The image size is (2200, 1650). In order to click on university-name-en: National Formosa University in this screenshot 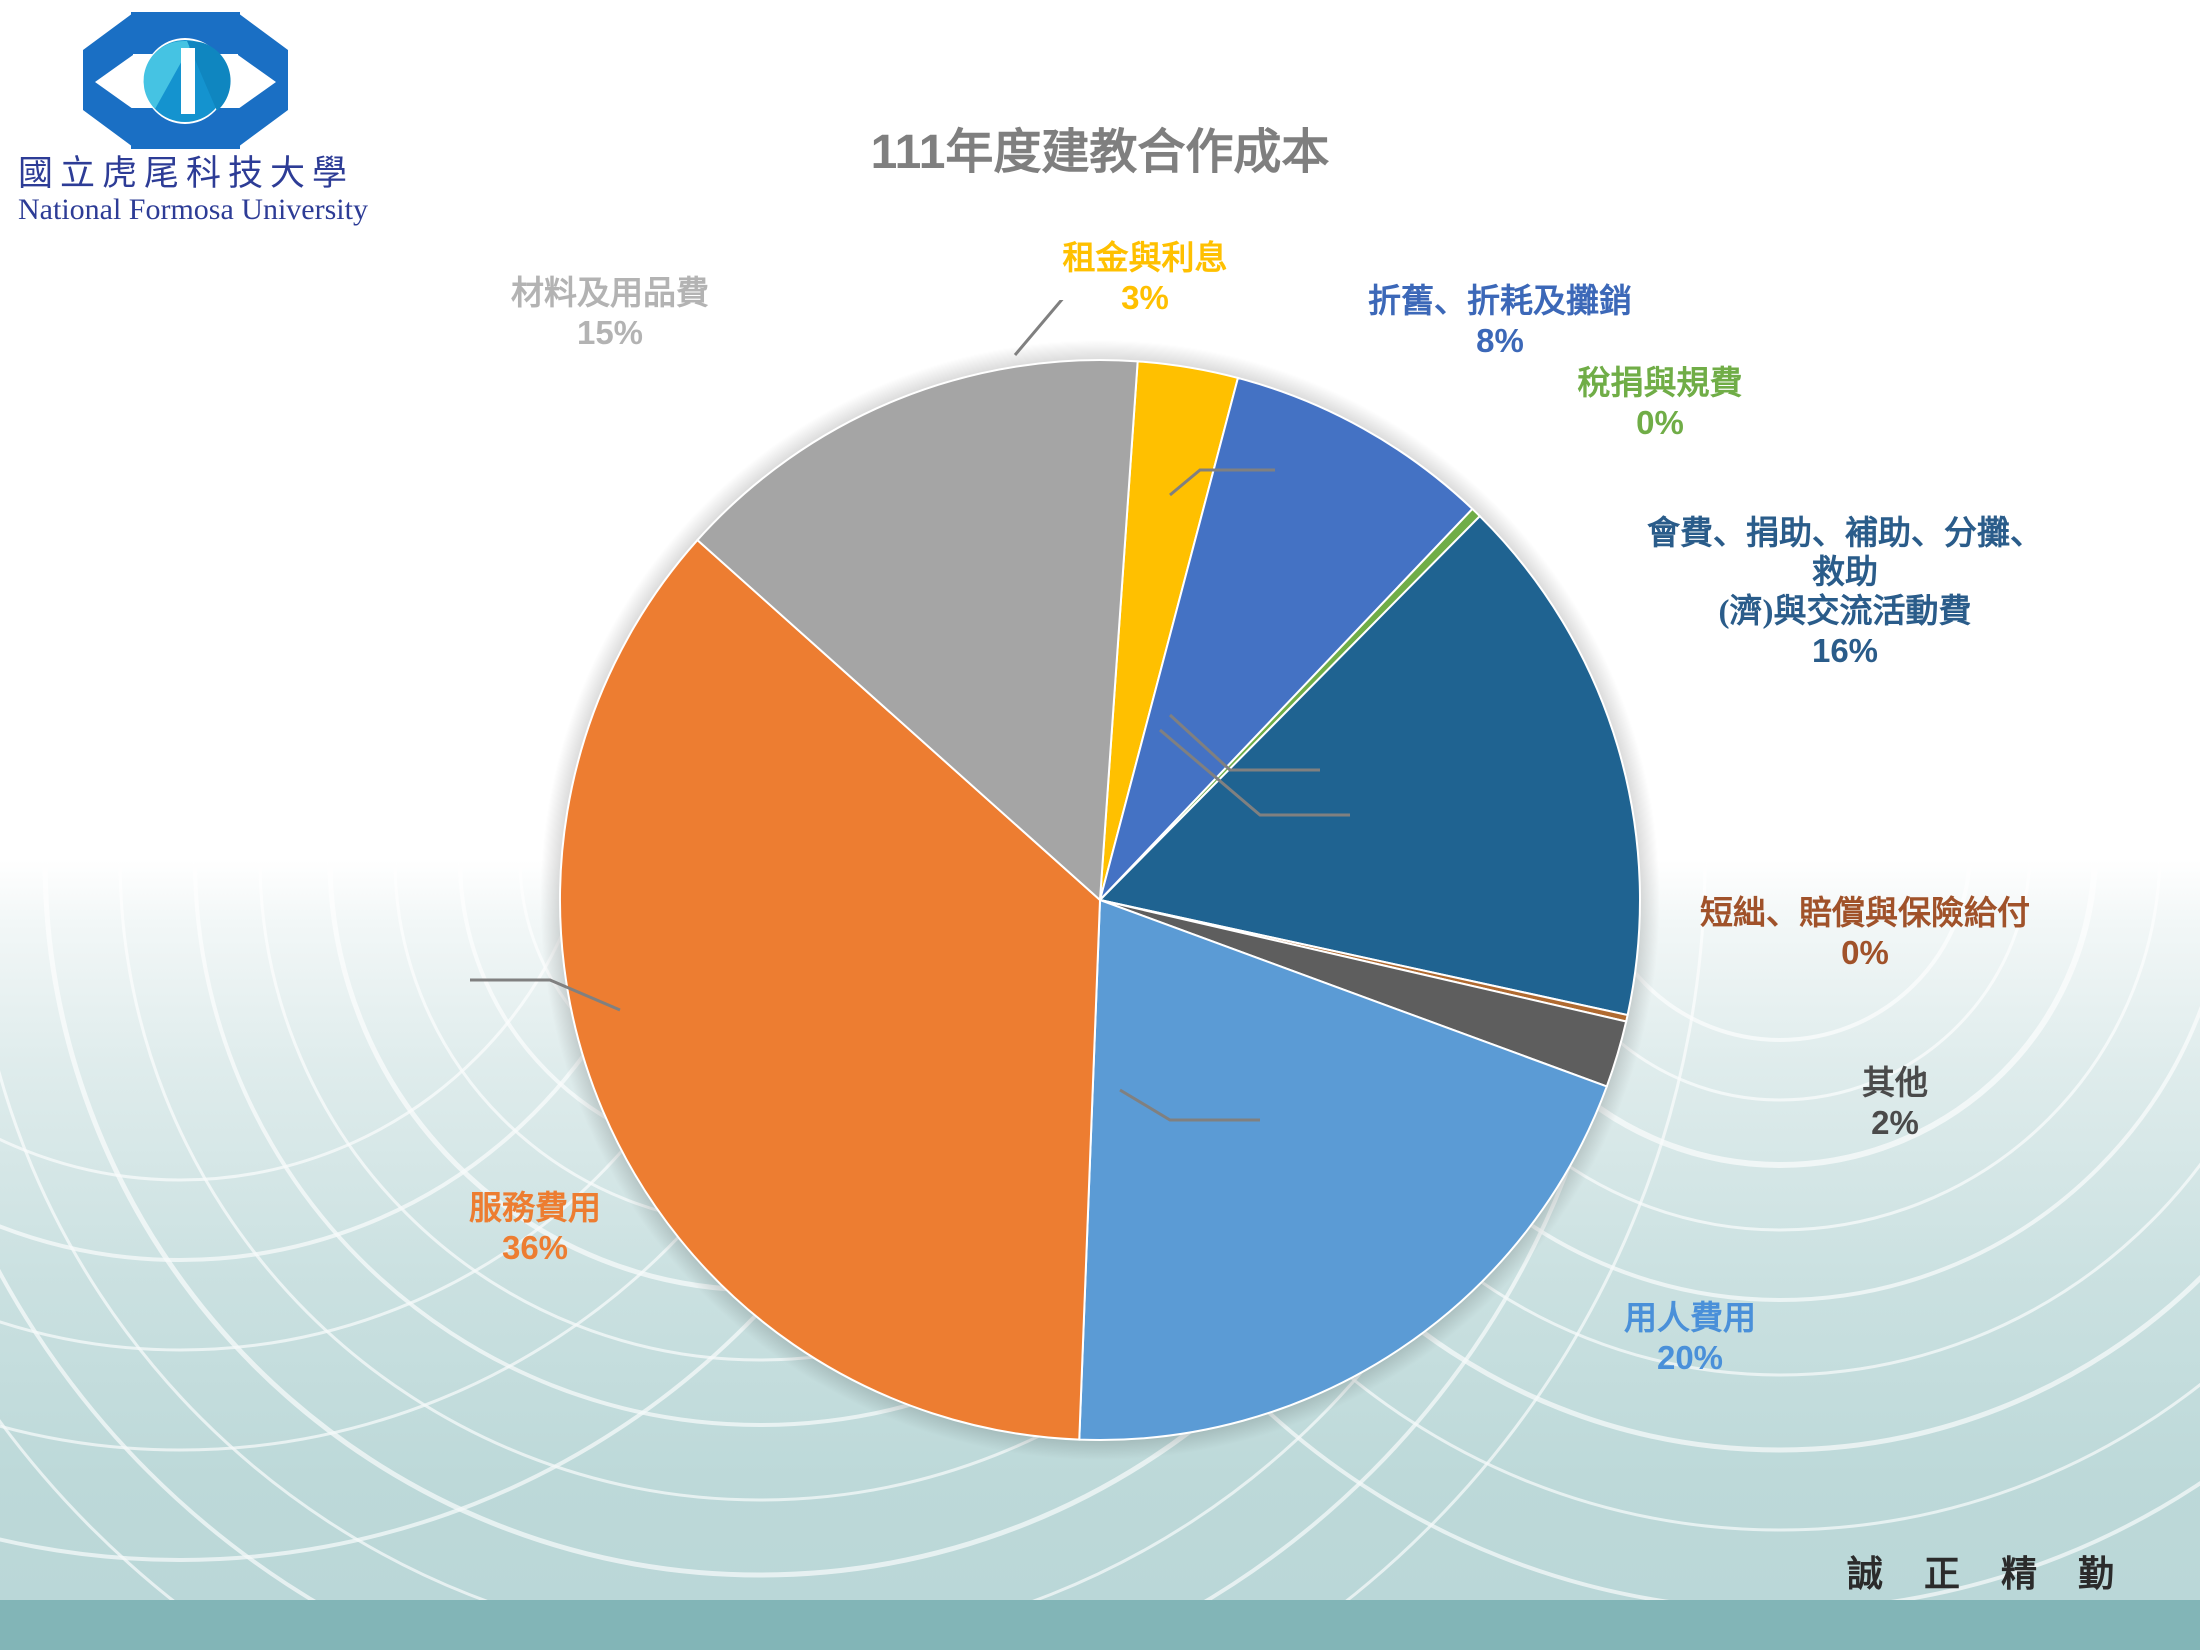, I will do `click(193, 209)`.